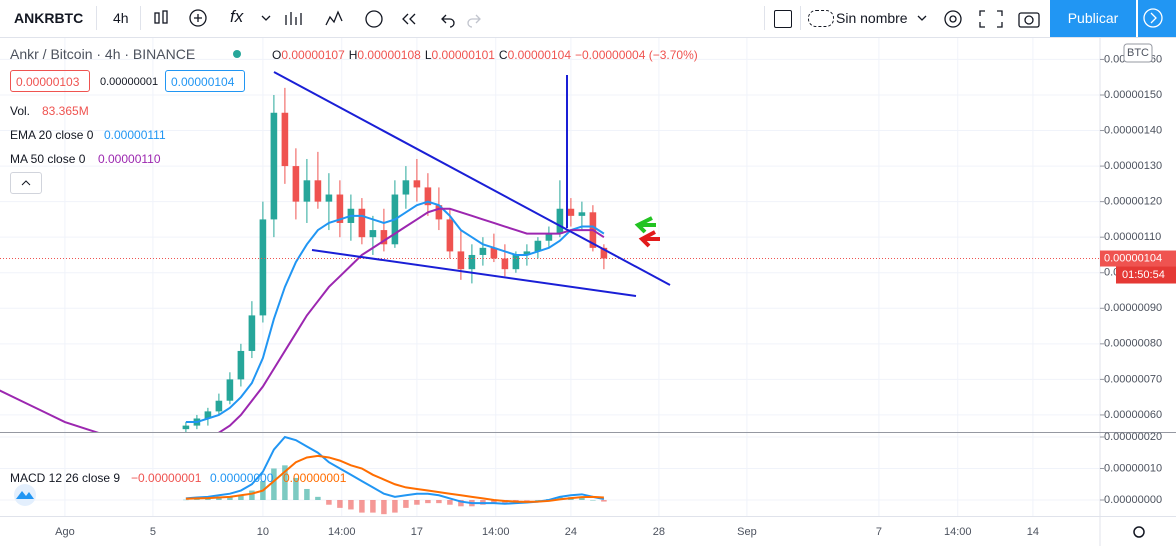  What do you see at coordinates (1029, 20) in the screenshot?
I see `snapshot-icon` at bounding box center [1029, 20].